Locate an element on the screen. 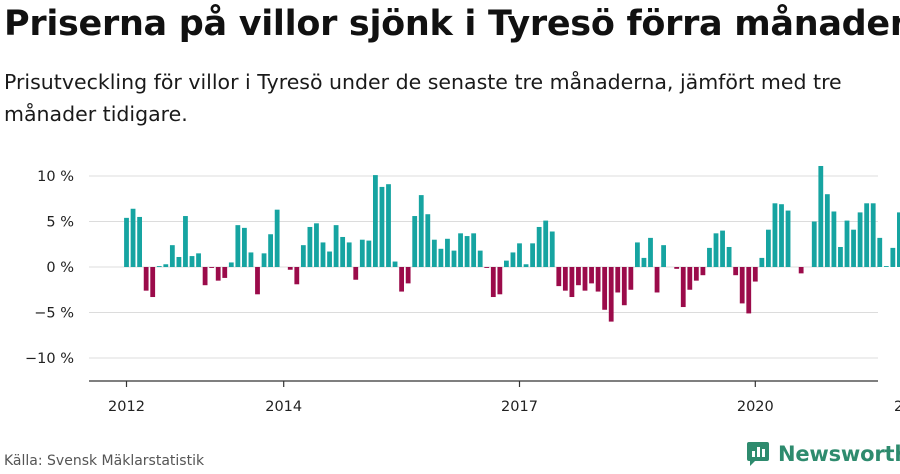 The image size is (900, 474). brand-name: Newsworthy is located at coordinates (839, 454).